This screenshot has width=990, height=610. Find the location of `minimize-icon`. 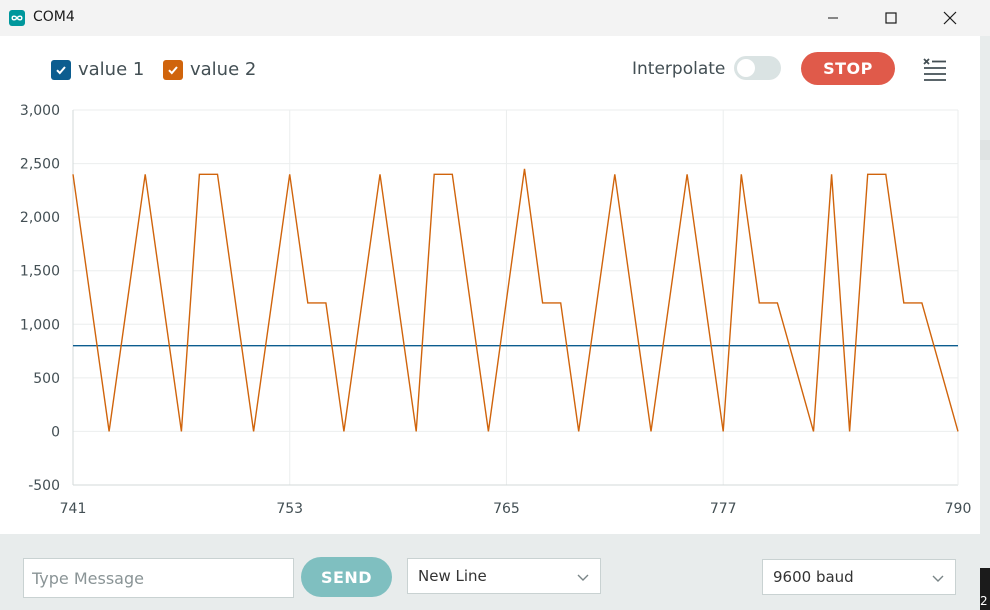

minimize-icon is located at coordinates (833, 18).